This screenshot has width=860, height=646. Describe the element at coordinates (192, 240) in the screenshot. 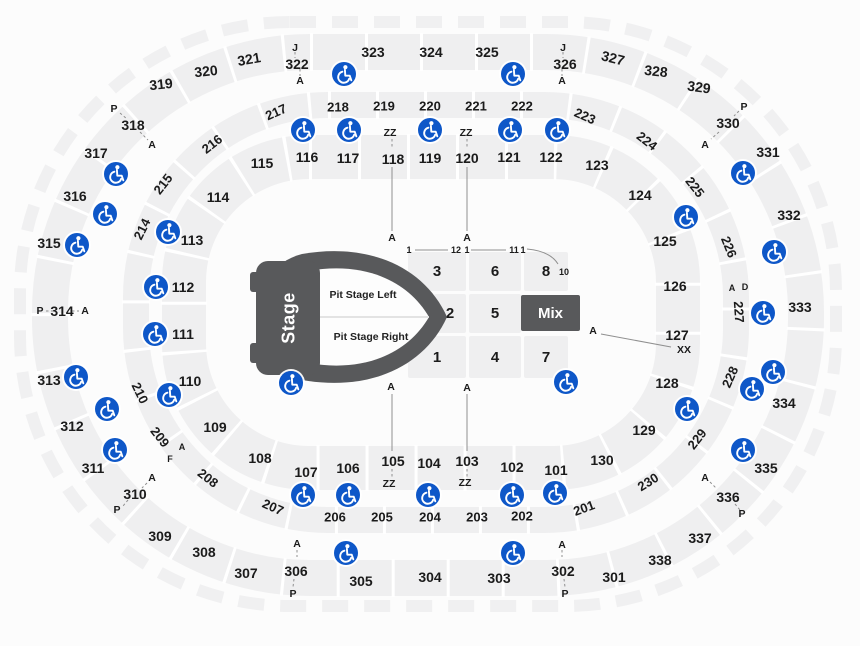

I see `section-113: 113` at that location.